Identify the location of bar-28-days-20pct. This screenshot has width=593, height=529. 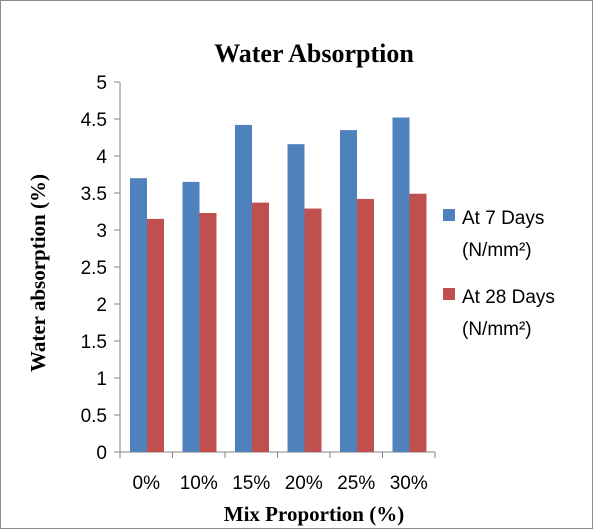
(313, 330).